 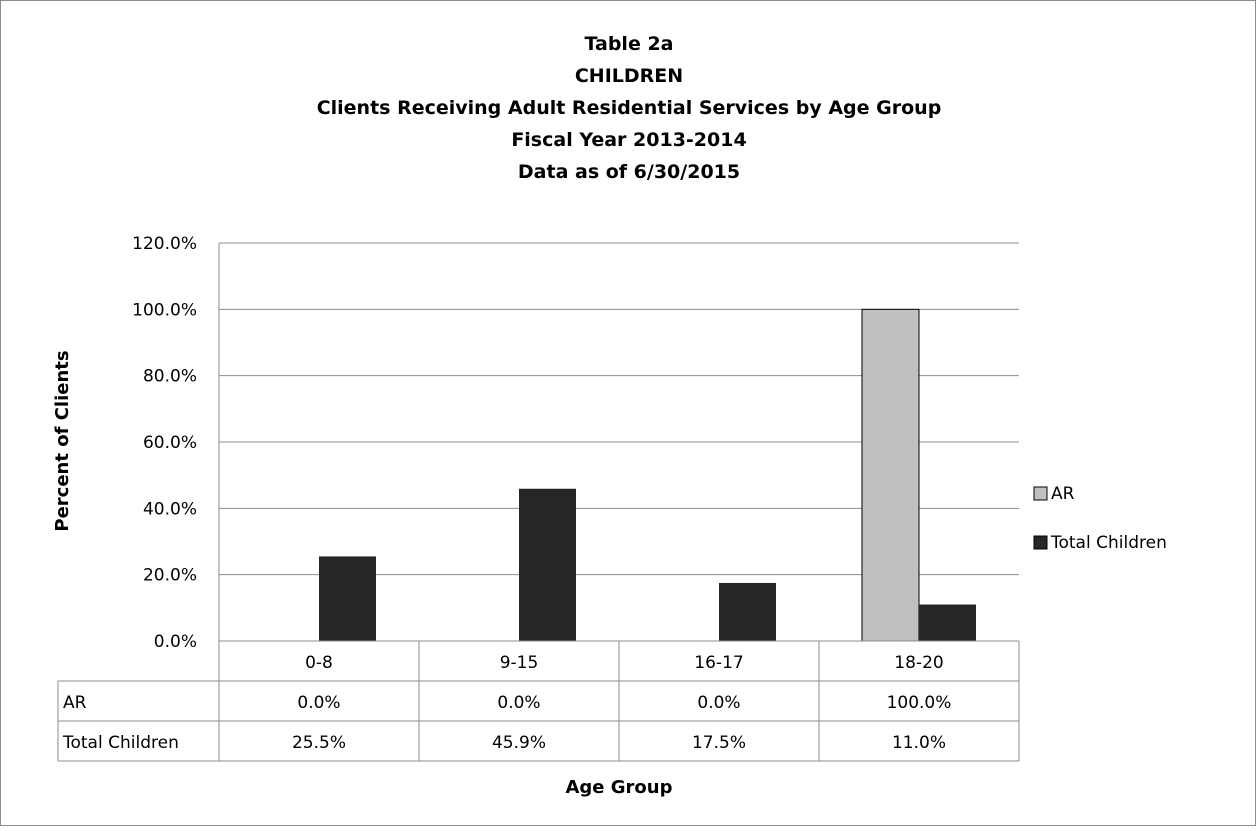 What do you see at coordinates (629, 172) in the screenshot?
I see `title-line-5: Data as of 6/30/2015` at bounding box center [629, 172].